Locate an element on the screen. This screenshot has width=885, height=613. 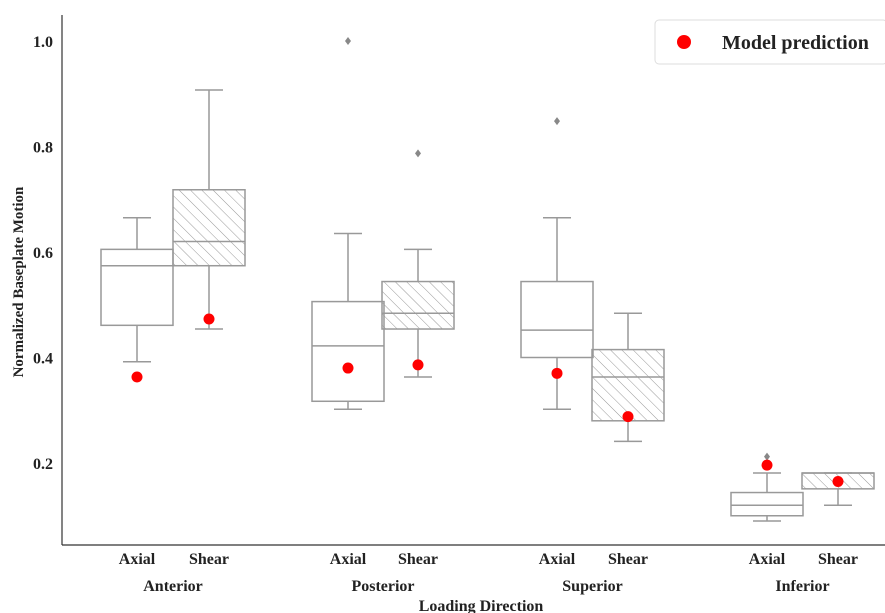
legend: Model prediction is located at coordinates (769, 42).